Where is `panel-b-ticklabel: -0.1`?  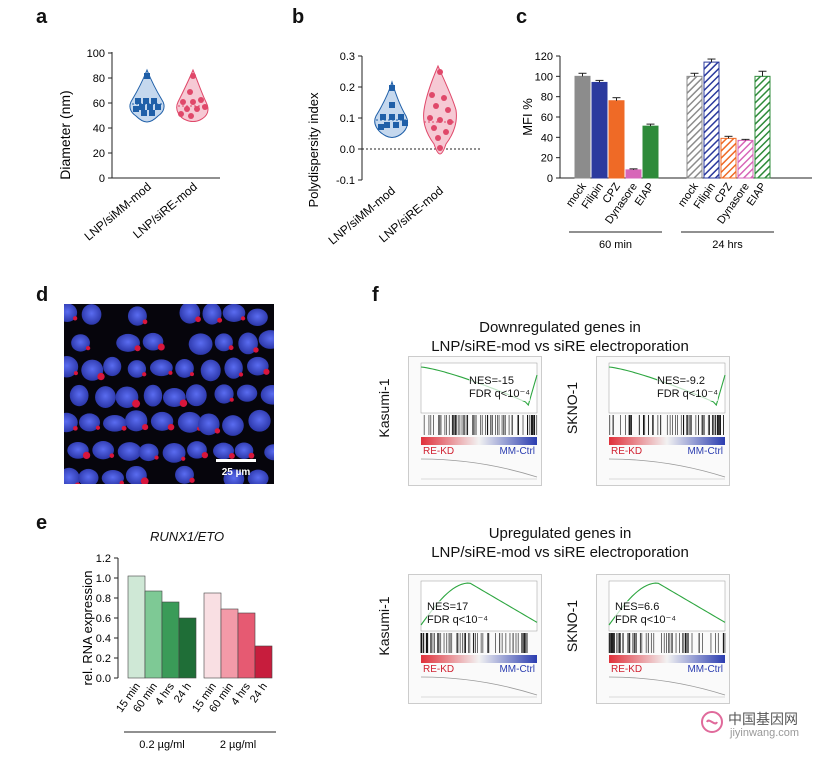 panel-b-ticklabel: -0.1 is located at coordinates (345, 181).